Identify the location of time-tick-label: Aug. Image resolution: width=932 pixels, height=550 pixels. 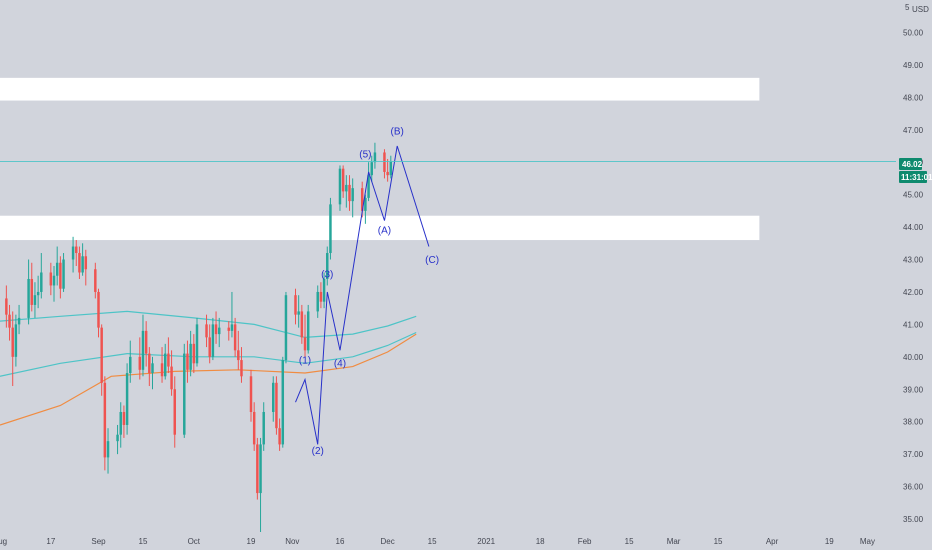
(3, 541).